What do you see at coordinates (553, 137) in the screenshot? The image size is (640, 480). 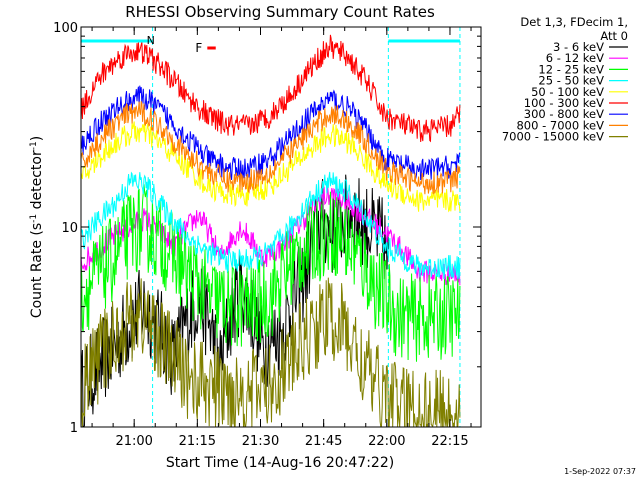 I see `legend-label: 7000 - 15000 keV` at bounding box center [553, 137].